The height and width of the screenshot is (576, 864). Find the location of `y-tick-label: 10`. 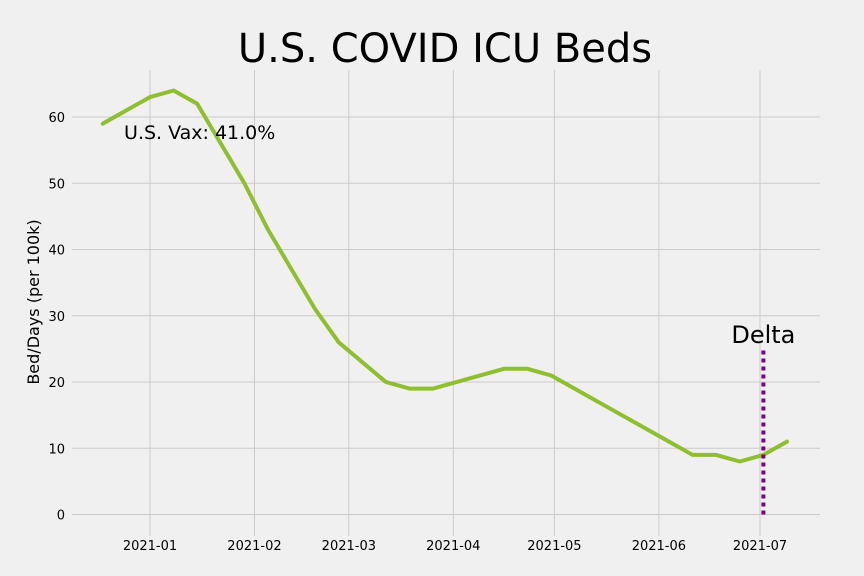

y-tick-label: 10 is located at coordinates (56, 449).